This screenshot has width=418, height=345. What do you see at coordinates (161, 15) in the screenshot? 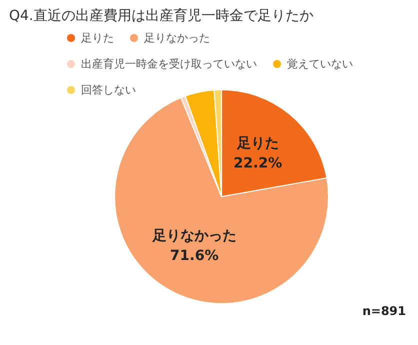
I see `chart-title: Q4.直近の出産費用は出産育児一時金で足りたか` at bounding box center [161, 15].